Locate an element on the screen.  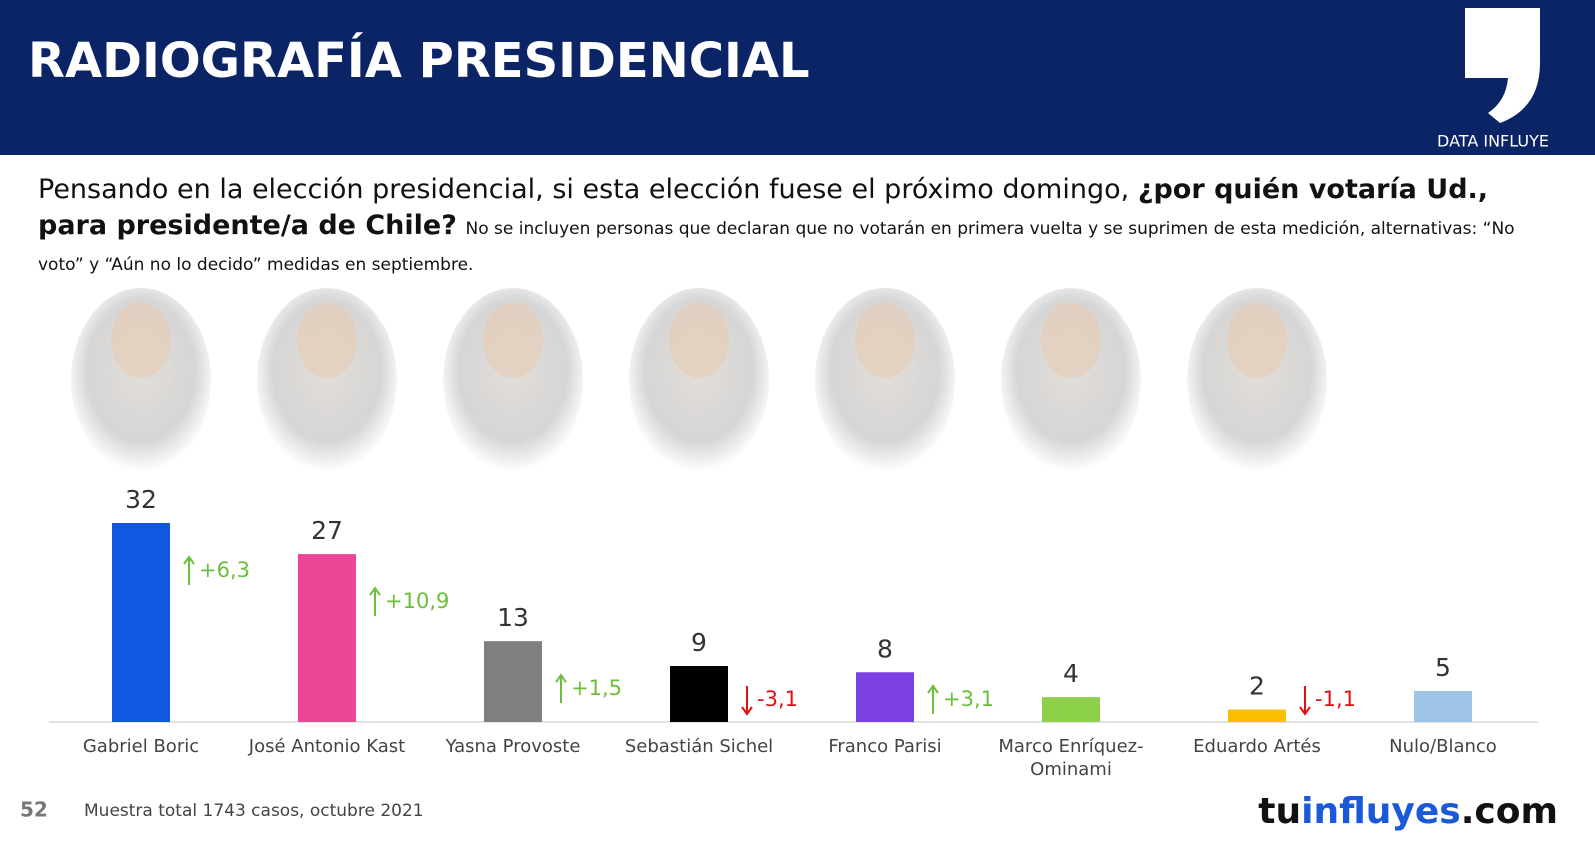
value-label: 2 is located at coordinates (1257, 686).